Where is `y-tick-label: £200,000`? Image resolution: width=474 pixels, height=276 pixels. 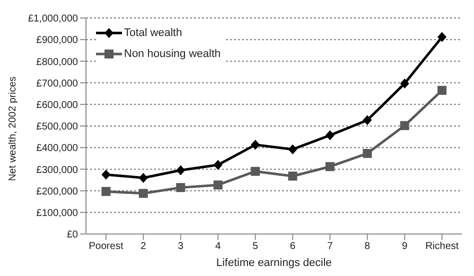
y-tick-label: £200,000 is located at coordinates (57, 192).